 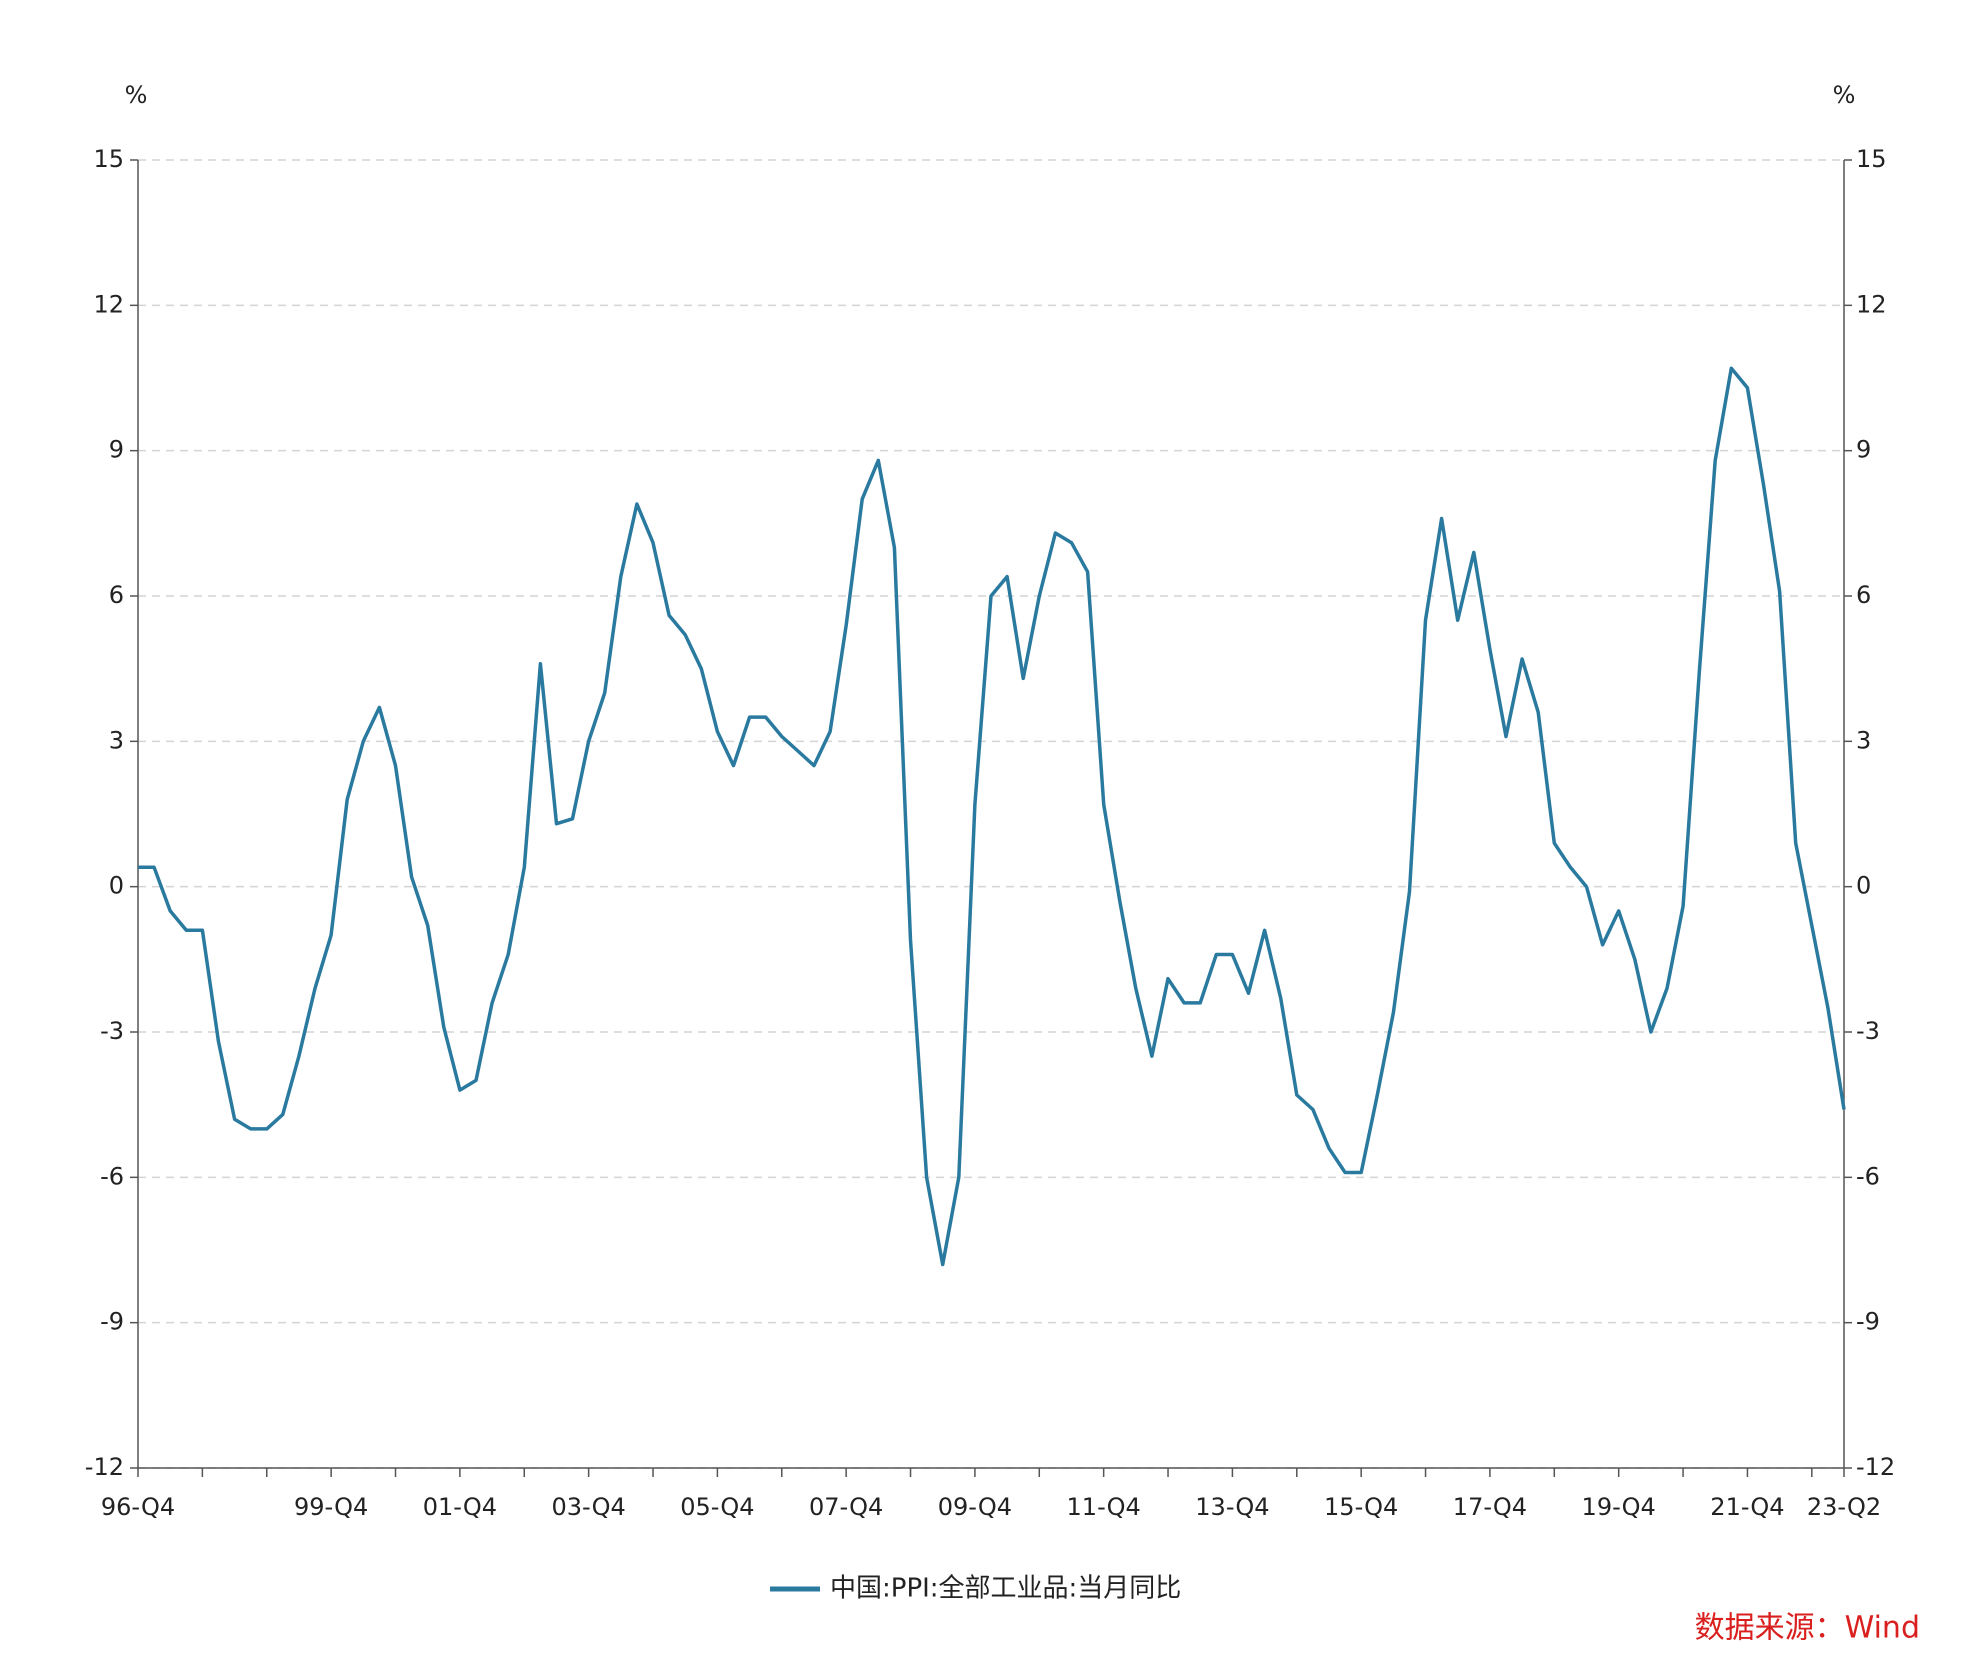 I want to click on x-tick-label: 11-Q4, so click(x=1104, y=1507).